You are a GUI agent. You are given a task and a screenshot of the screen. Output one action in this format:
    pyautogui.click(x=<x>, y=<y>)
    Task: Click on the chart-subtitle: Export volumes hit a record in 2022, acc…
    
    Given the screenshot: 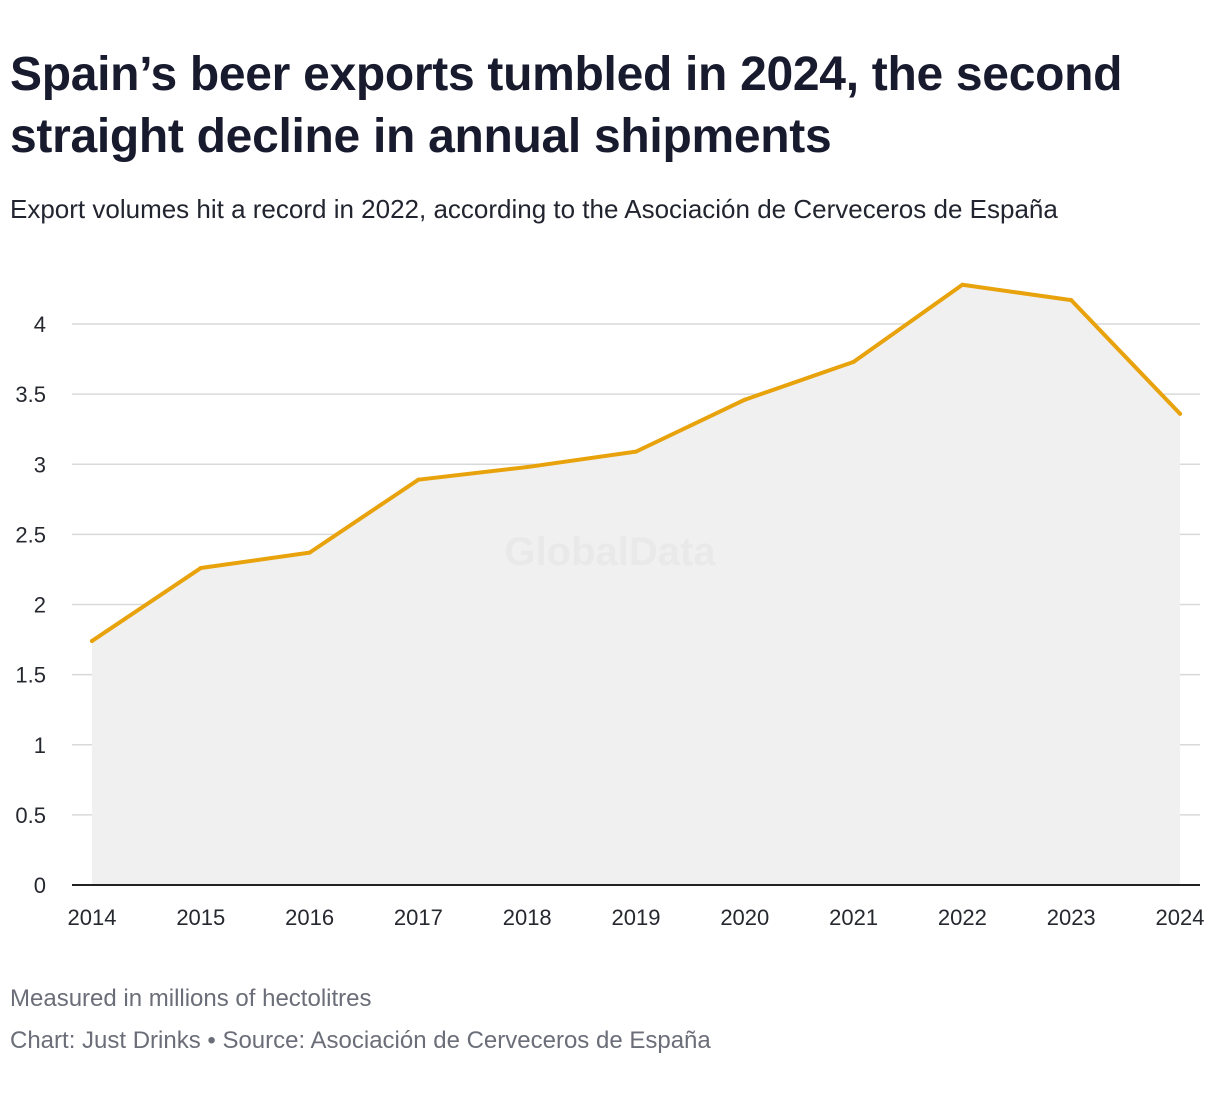 What is the action you would take?
    pyautogui.click(x=534, y=209)
    